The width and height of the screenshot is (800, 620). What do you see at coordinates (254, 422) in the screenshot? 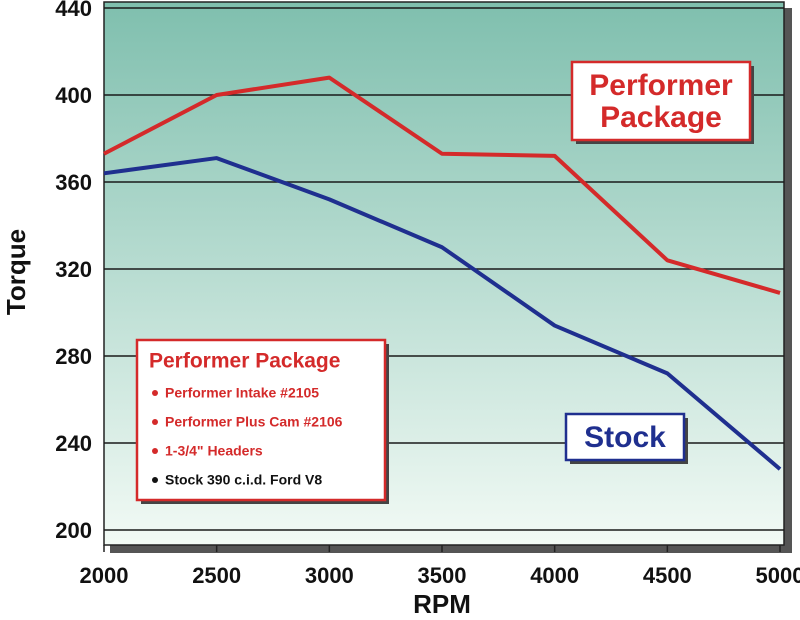
I see `legend-item: Performer Plus Cam #2106` at bounding box center [254, 422].